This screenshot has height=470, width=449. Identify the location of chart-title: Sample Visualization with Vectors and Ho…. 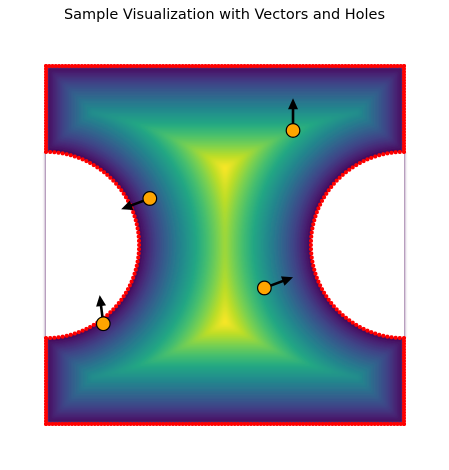
(224, 15).